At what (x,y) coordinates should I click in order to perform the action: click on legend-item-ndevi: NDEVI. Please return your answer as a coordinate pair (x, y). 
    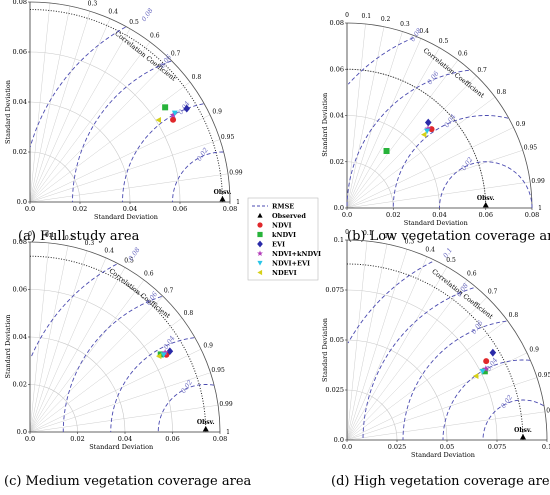
    Looking at the image, I should click on (277, 273).